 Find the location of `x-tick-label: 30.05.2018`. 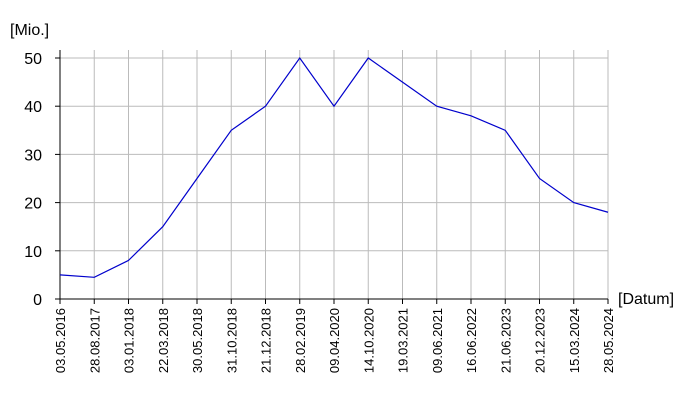

x-tick-label: 30.05.2018 is located at coordinates (197, 340).